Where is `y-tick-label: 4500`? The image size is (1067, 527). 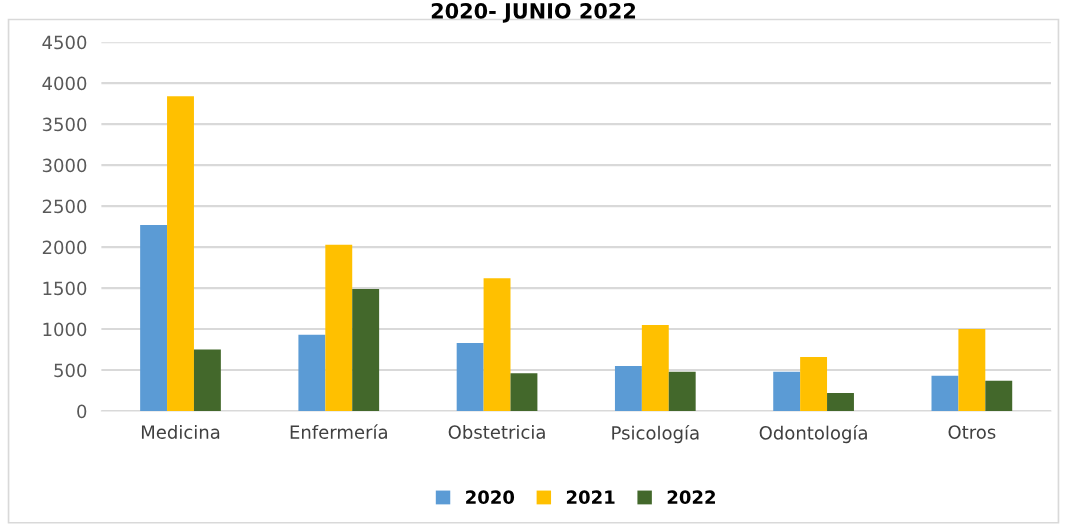 y-tick-label: 4500 is located at coordinates (64, 42).